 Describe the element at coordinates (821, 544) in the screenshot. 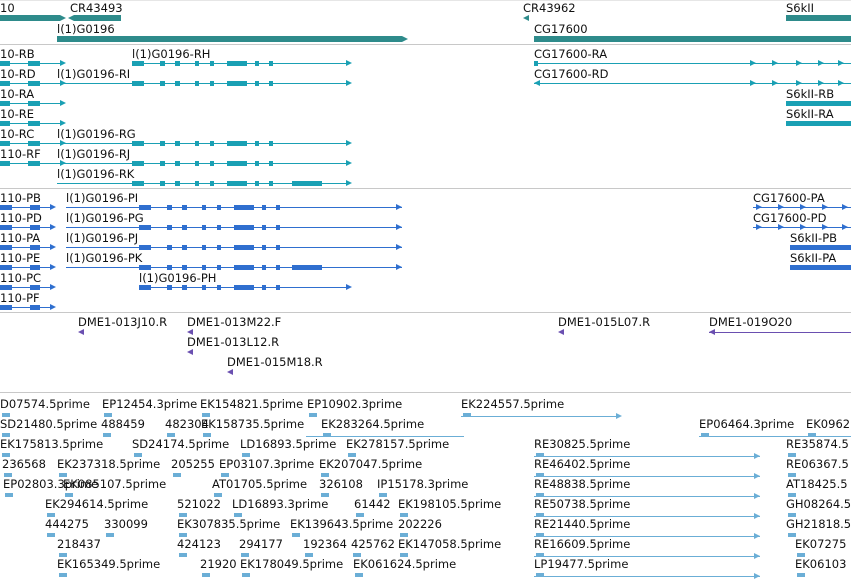

I see `est-label: EK07275` at that location.